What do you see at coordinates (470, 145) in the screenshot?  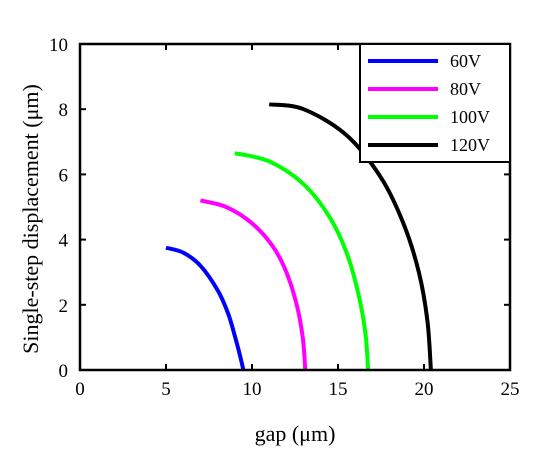 I see `legend-label-120V: 120V` at bounding box center [470, 145].